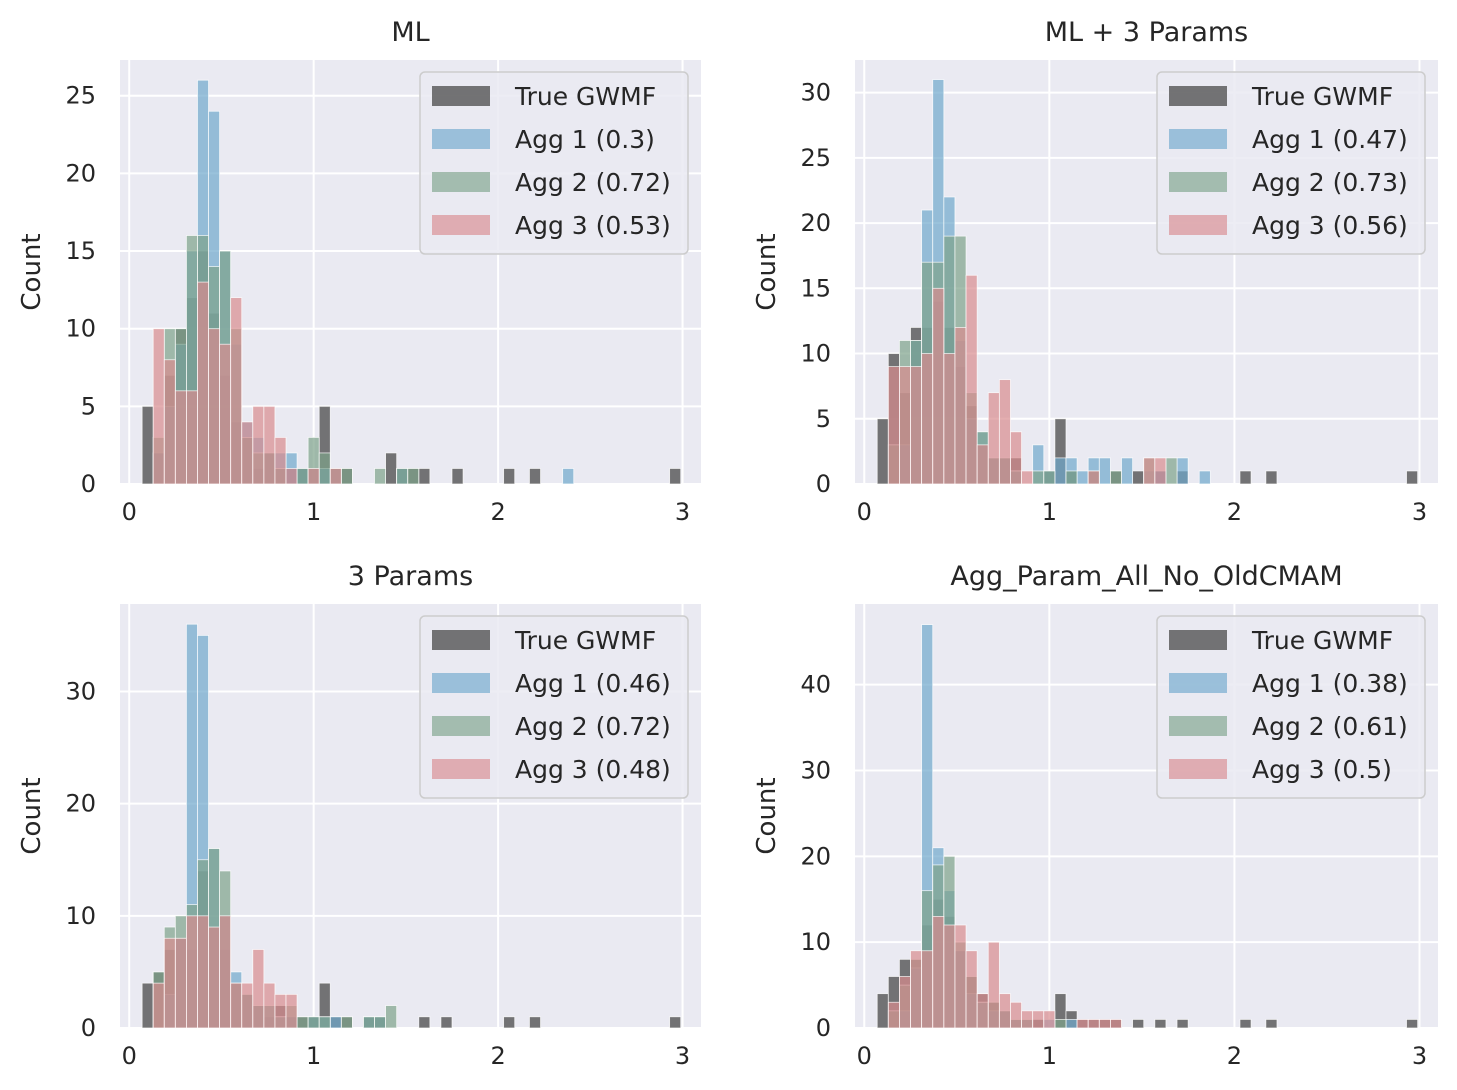 The height and width of the screenshot is (1090, 1457). I want to click on y-tick-labels: 0 5 10 15 20 25, so click(80, 290).